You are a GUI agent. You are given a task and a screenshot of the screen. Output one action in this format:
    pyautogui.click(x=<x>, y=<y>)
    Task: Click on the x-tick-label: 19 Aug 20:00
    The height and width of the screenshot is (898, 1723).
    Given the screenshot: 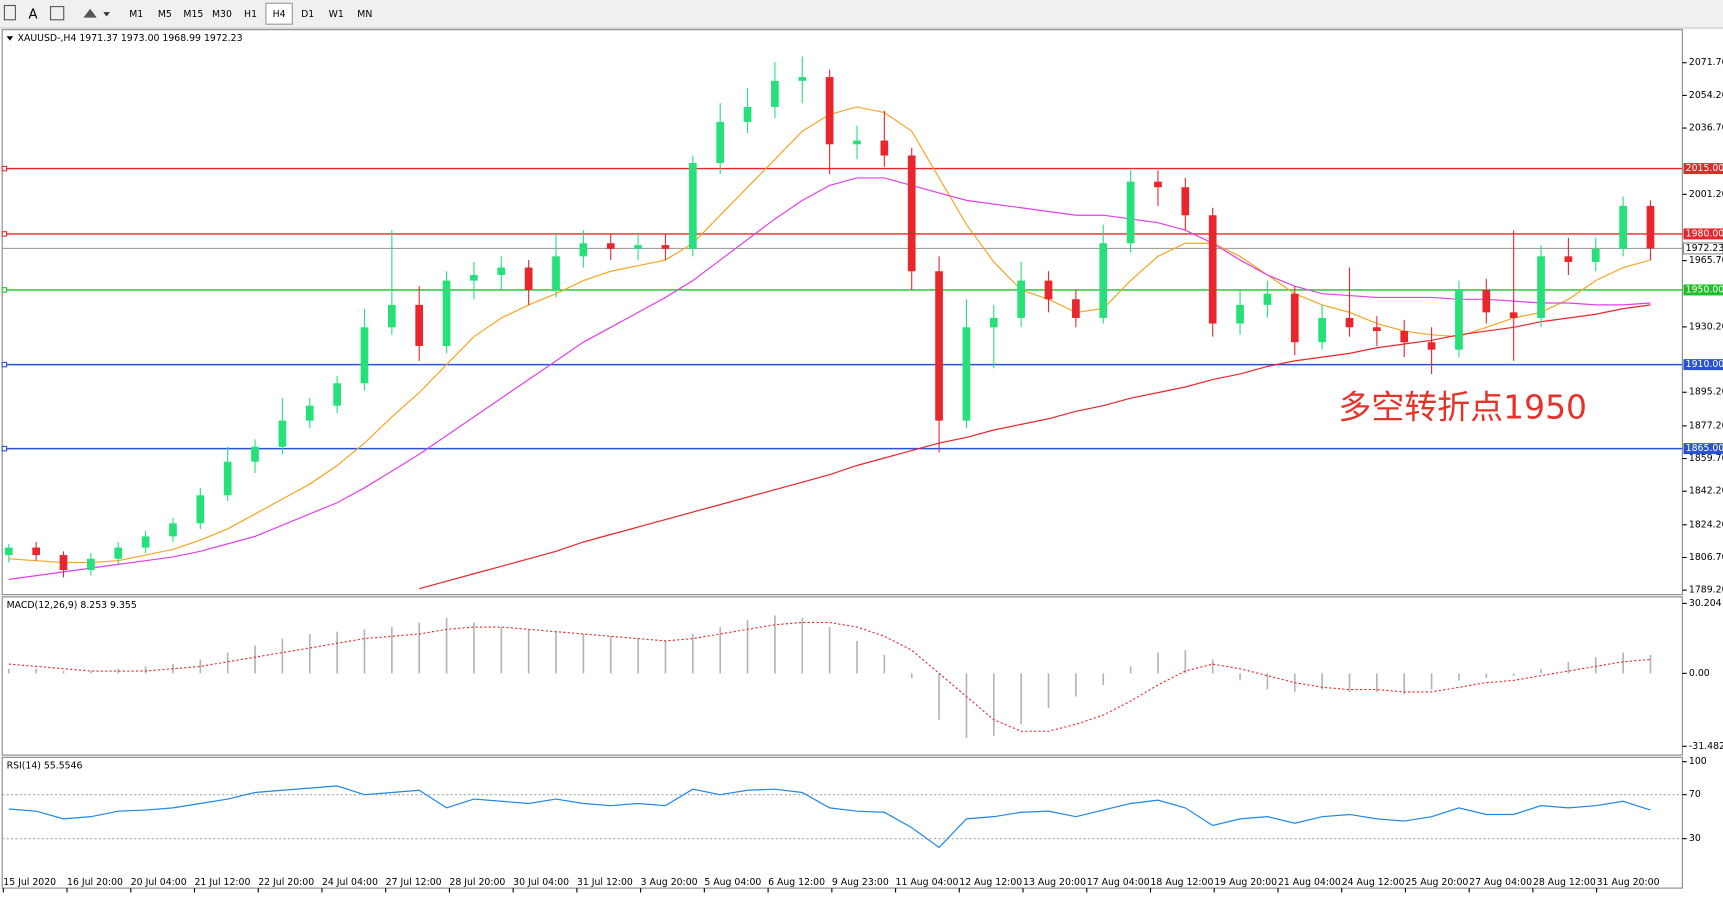 What is the action you would take?
    pyautogui.click(x=1245, y=882)
    